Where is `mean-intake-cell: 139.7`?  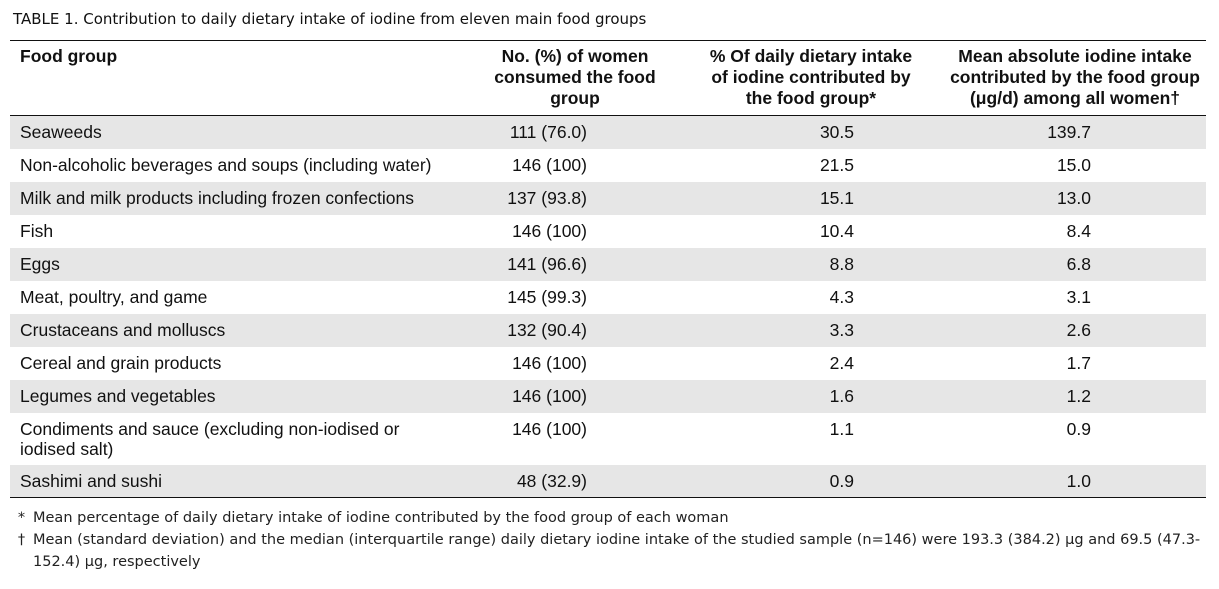 mean-intake-cell: 139.7 is located at coordinates (1075, 132).